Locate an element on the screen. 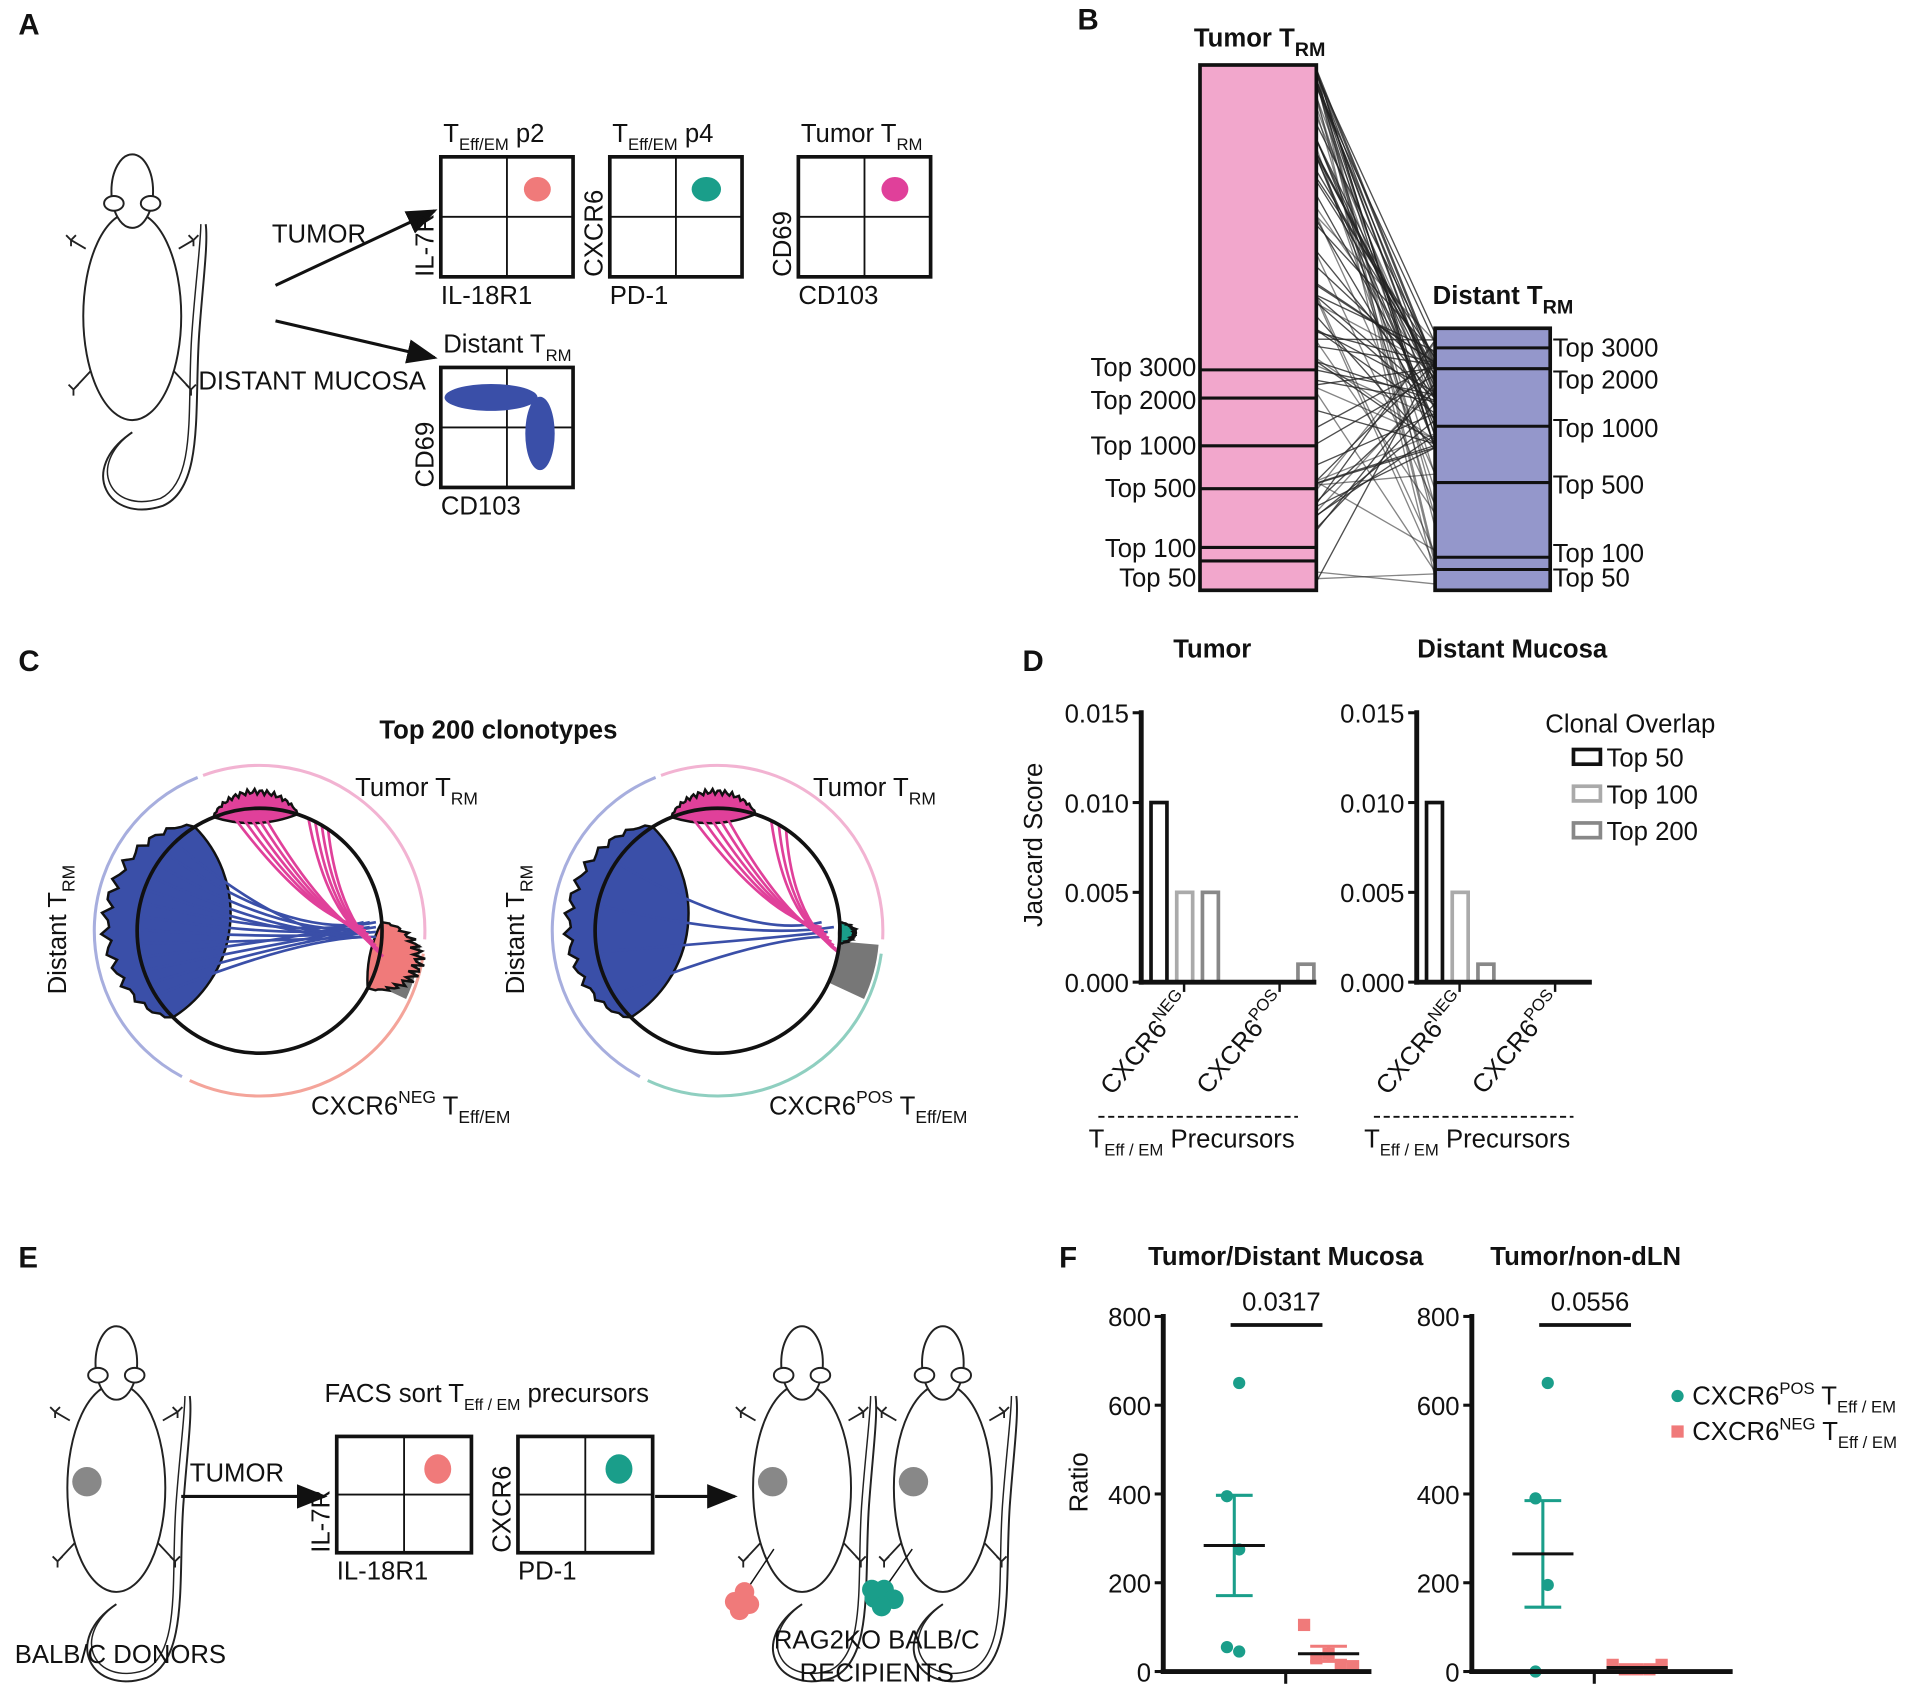  rank-label: Top 500 is located at coordinates (1598, 486).